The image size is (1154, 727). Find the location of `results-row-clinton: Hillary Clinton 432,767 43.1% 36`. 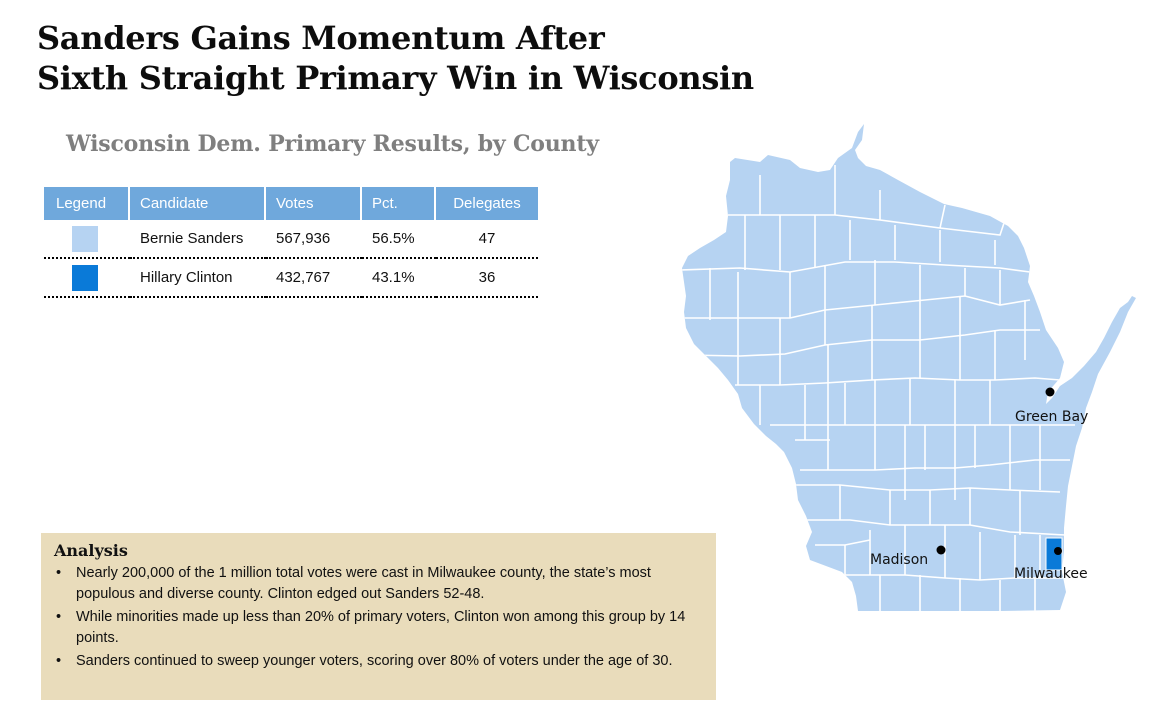

results-row-clinton: Hillary Clinton 432,767 43.1% 36 is located at coordinates (291, 278).